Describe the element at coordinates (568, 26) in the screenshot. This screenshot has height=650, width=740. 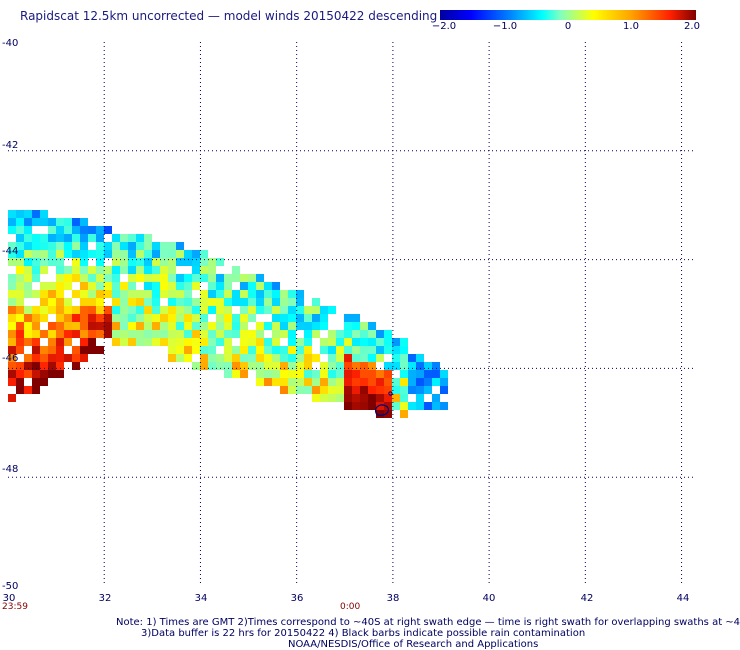
I see `colorbar-tick-label: 0` at that location.